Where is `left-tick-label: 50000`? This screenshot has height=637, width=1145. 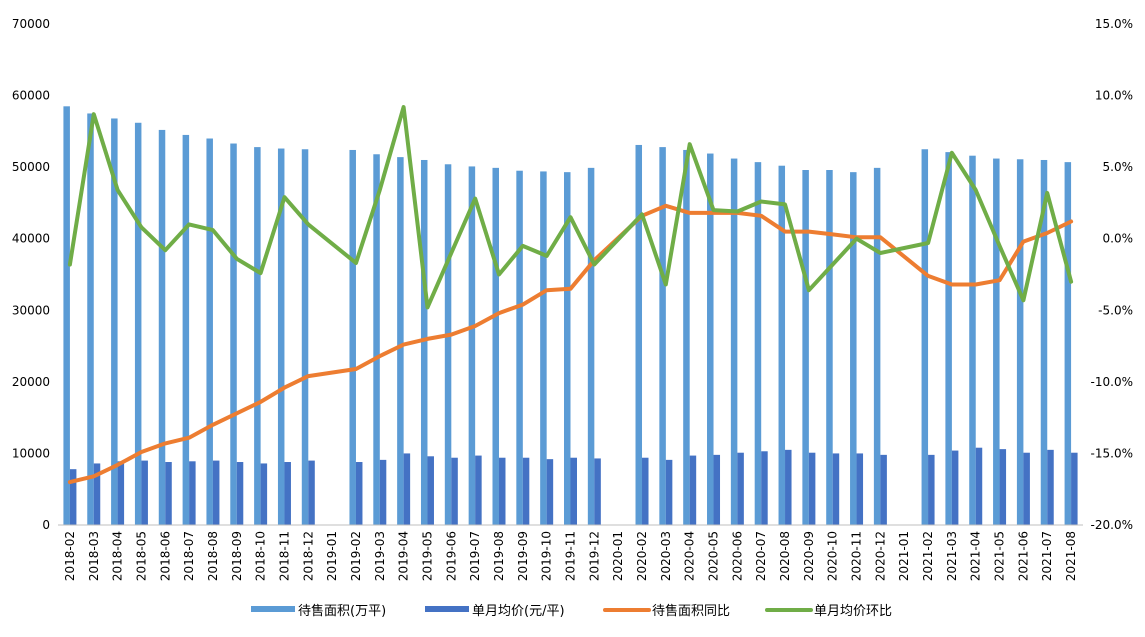 left-tick-label: 50000 is located at coordinates (31, 167).